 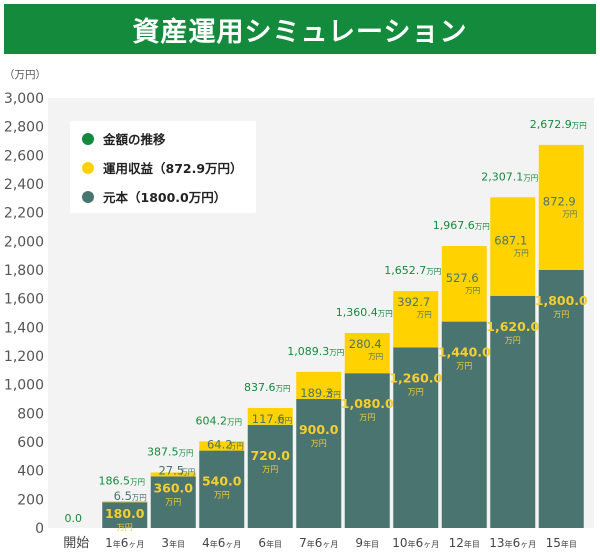 I want to click on legend: 金額の推移 運用収益（872.9万円） 元本（1800.0万円）, so click(x=163, y=167).